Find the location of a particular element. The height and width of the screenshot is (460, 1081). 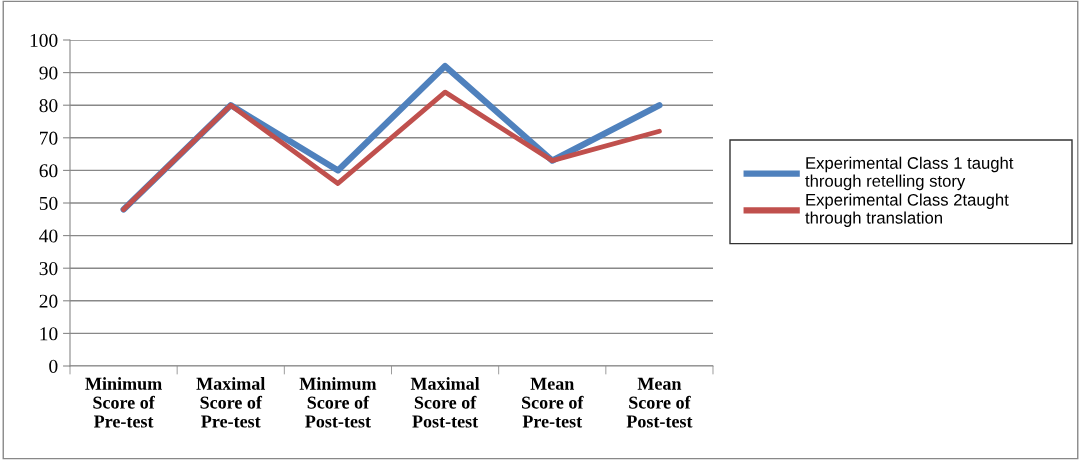

line-series is located at coordinates (391, 150).